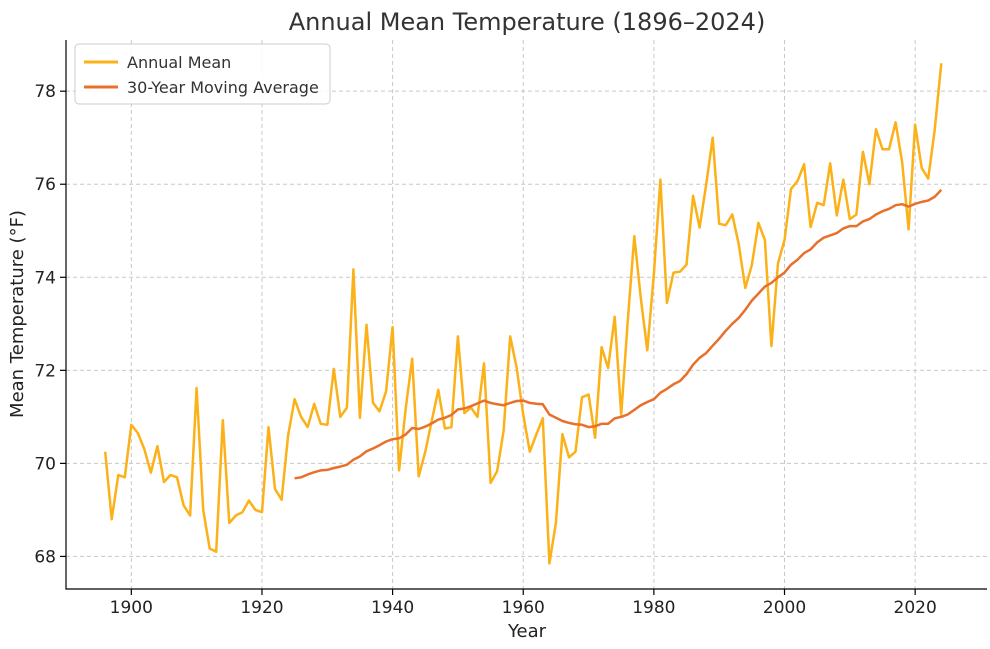 The image size is (990, 649). What do you see at coordinates (527, 631) in the screenshot?
I see `x-axis-label: Year` at bounding box center [527, 631].